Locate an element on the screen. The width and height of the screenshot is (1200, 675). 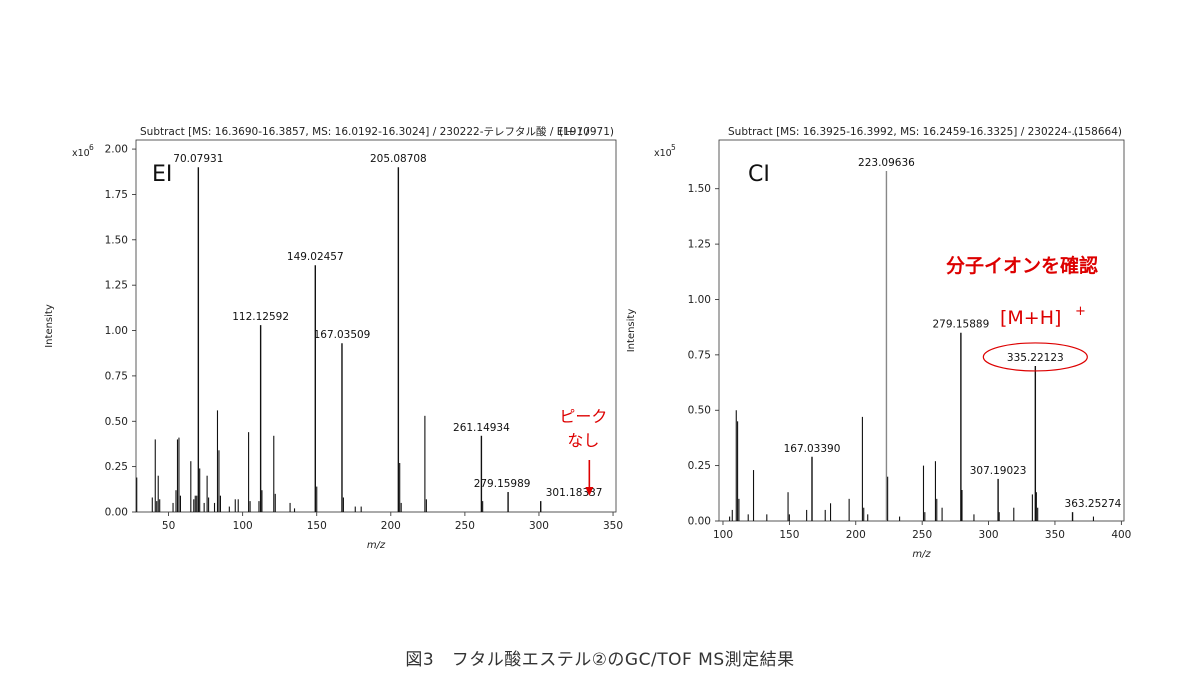
molecular-ion-annotation: 分子イオンを確認 is located at coordinates (1022, 265).